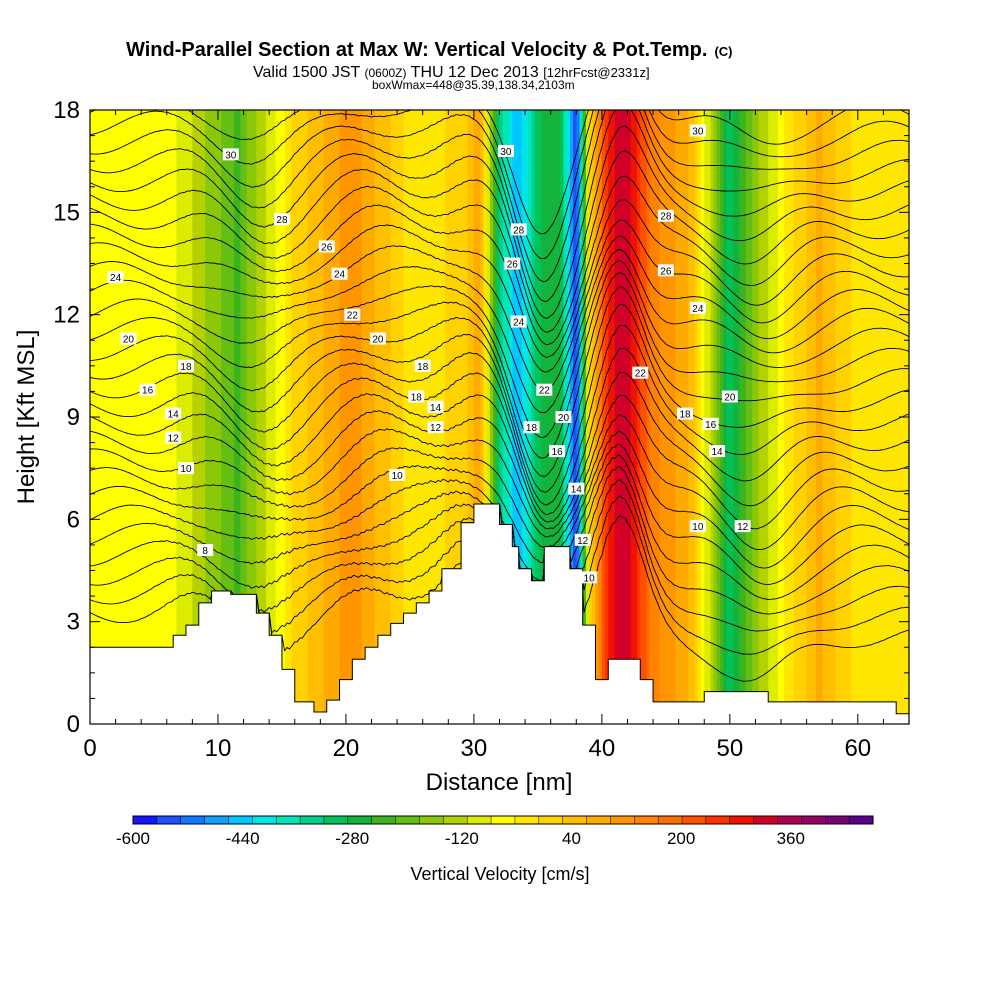 The width and height of the screenshot is (1000, 1000). I want to click on x-tick-label: 10, so click(218, 748).